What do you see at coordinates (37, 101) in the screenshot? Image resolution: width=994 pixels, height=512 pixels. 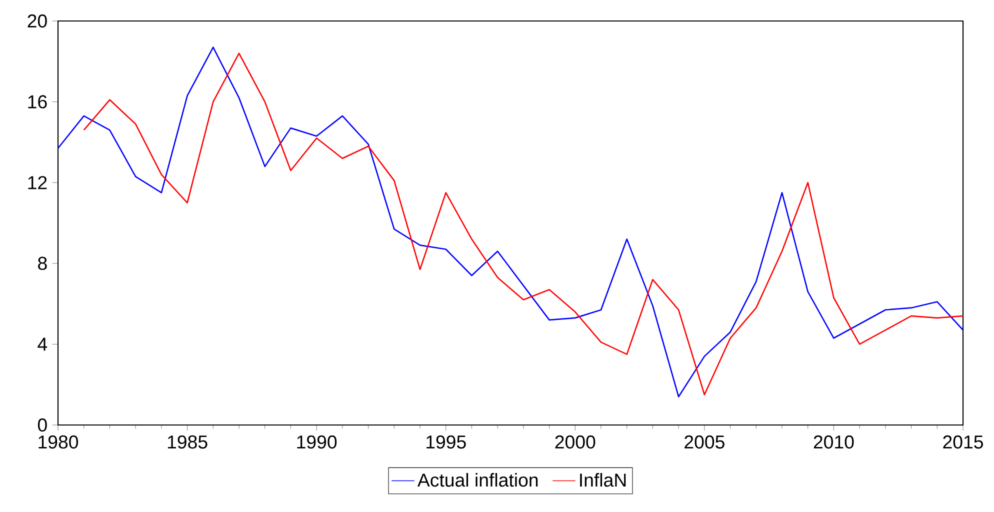 I see `y-tick-label: 16` at bounding box center [37, 101].